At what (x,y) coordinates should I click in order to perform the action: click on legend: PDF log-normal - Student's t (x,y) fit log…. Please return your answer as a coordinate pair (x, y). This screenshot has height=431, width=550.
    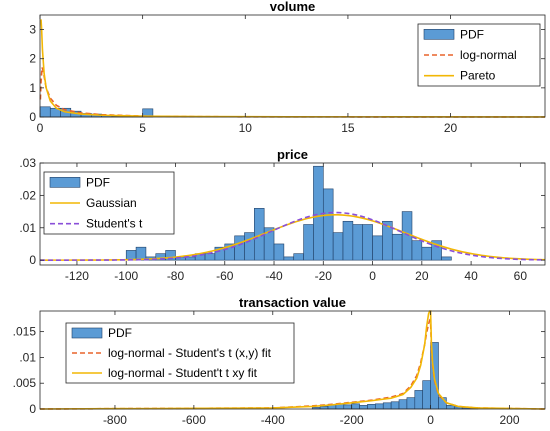
    Looking at the image, I should click on (180, 353).